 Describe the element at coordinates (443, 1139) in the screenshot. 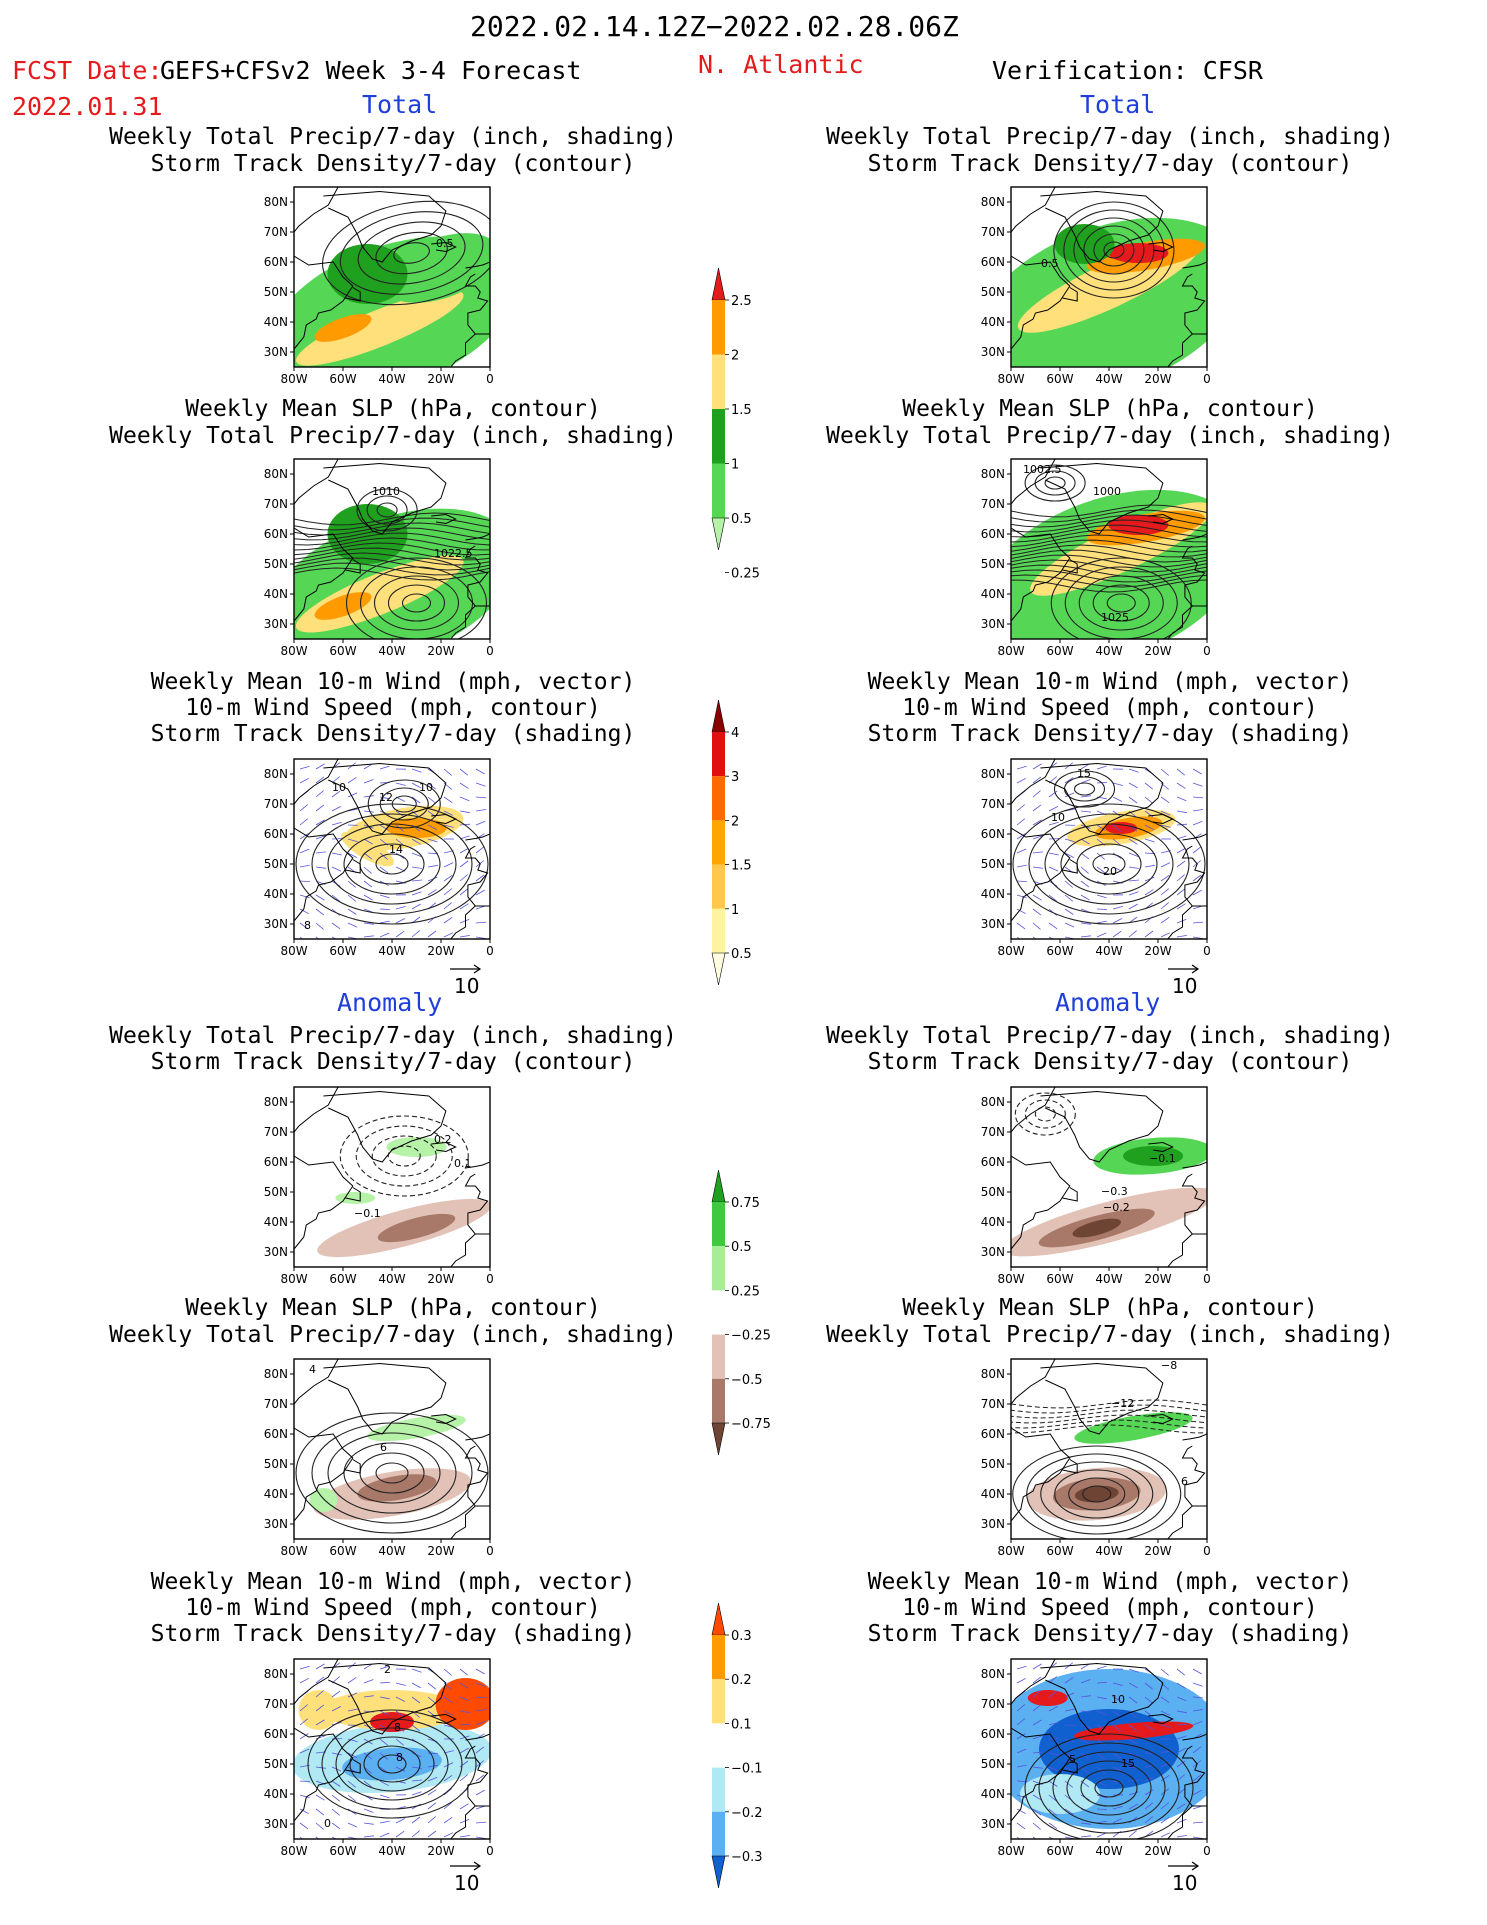

I see `contour-label: 0.2` at that location.